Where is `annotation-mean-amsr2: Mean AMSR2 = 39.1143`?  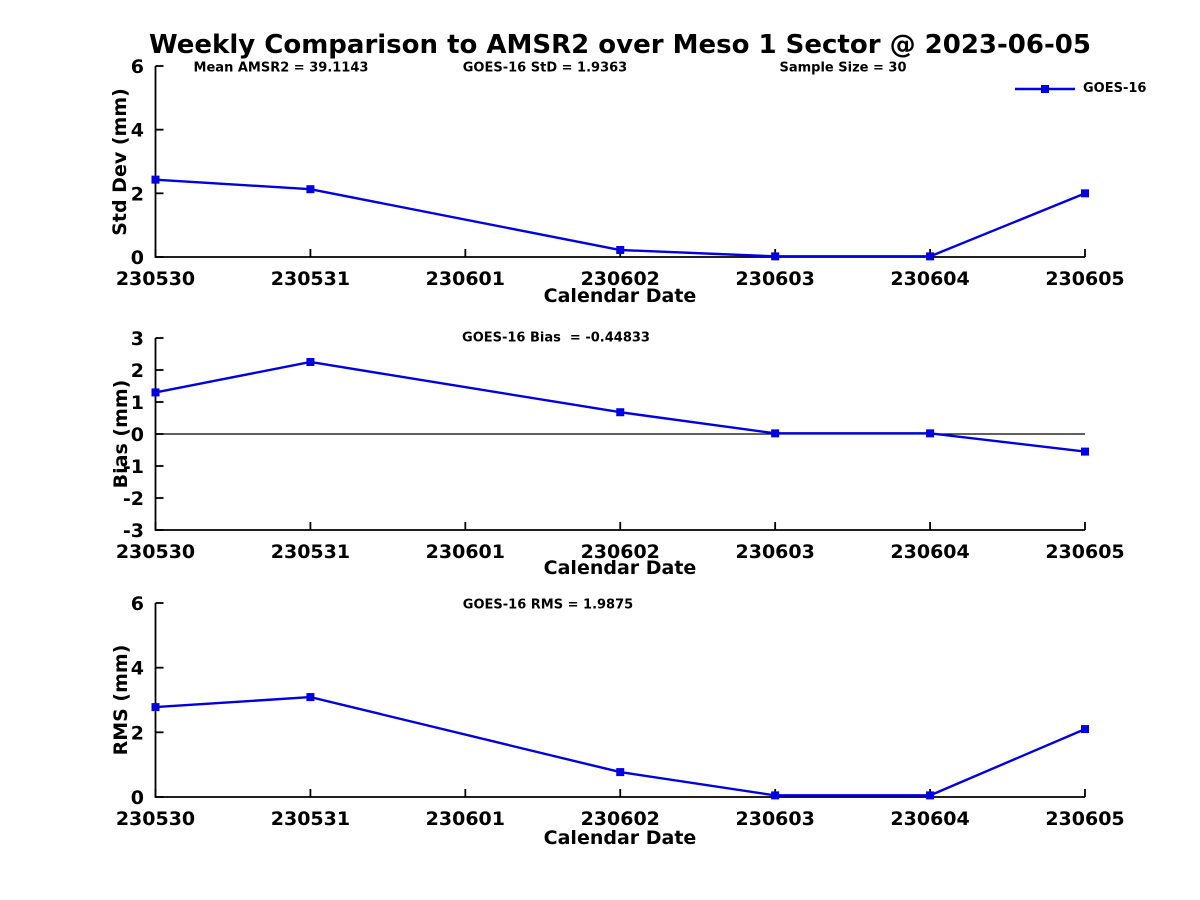
annotation-mean-amsr2: Mean AMSR2 = 39.1143 is located at coordinates (281, 68).